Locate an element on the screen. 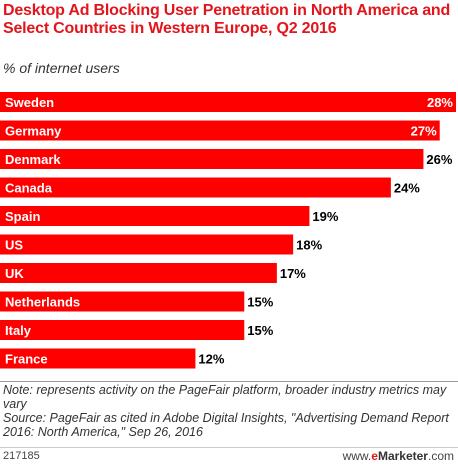  category-label: US is located at coordinates (14, 245).